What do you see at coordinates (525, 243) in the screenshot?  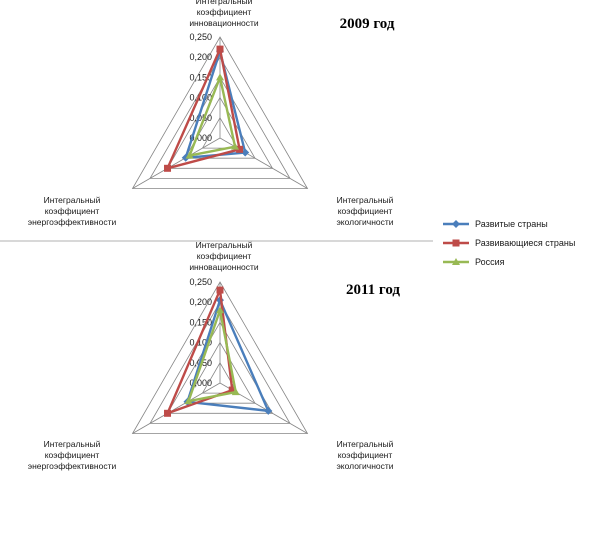 I see `legend-label: Развивающиеся страны` at bounding box center [525, 243].